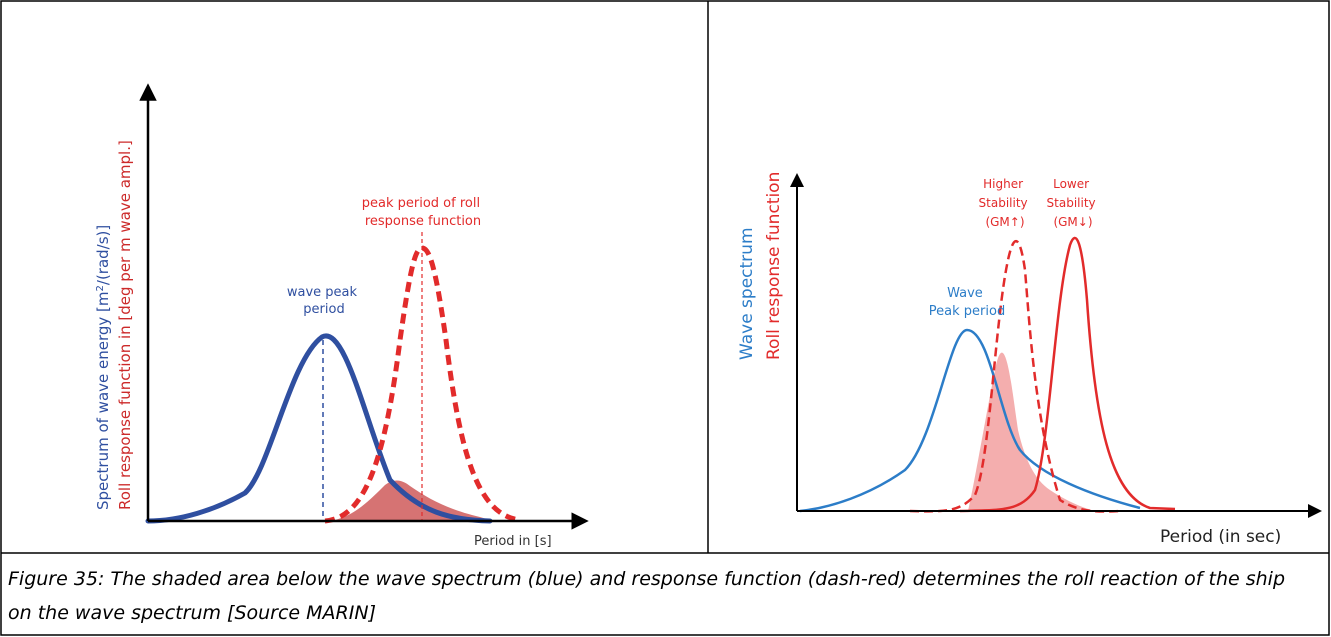 Image resolution: width=1331 pixels, height=637 pixels. I want to click on right-lower-stability-label: Lower Stability (GM↓), so click(1073, 203).